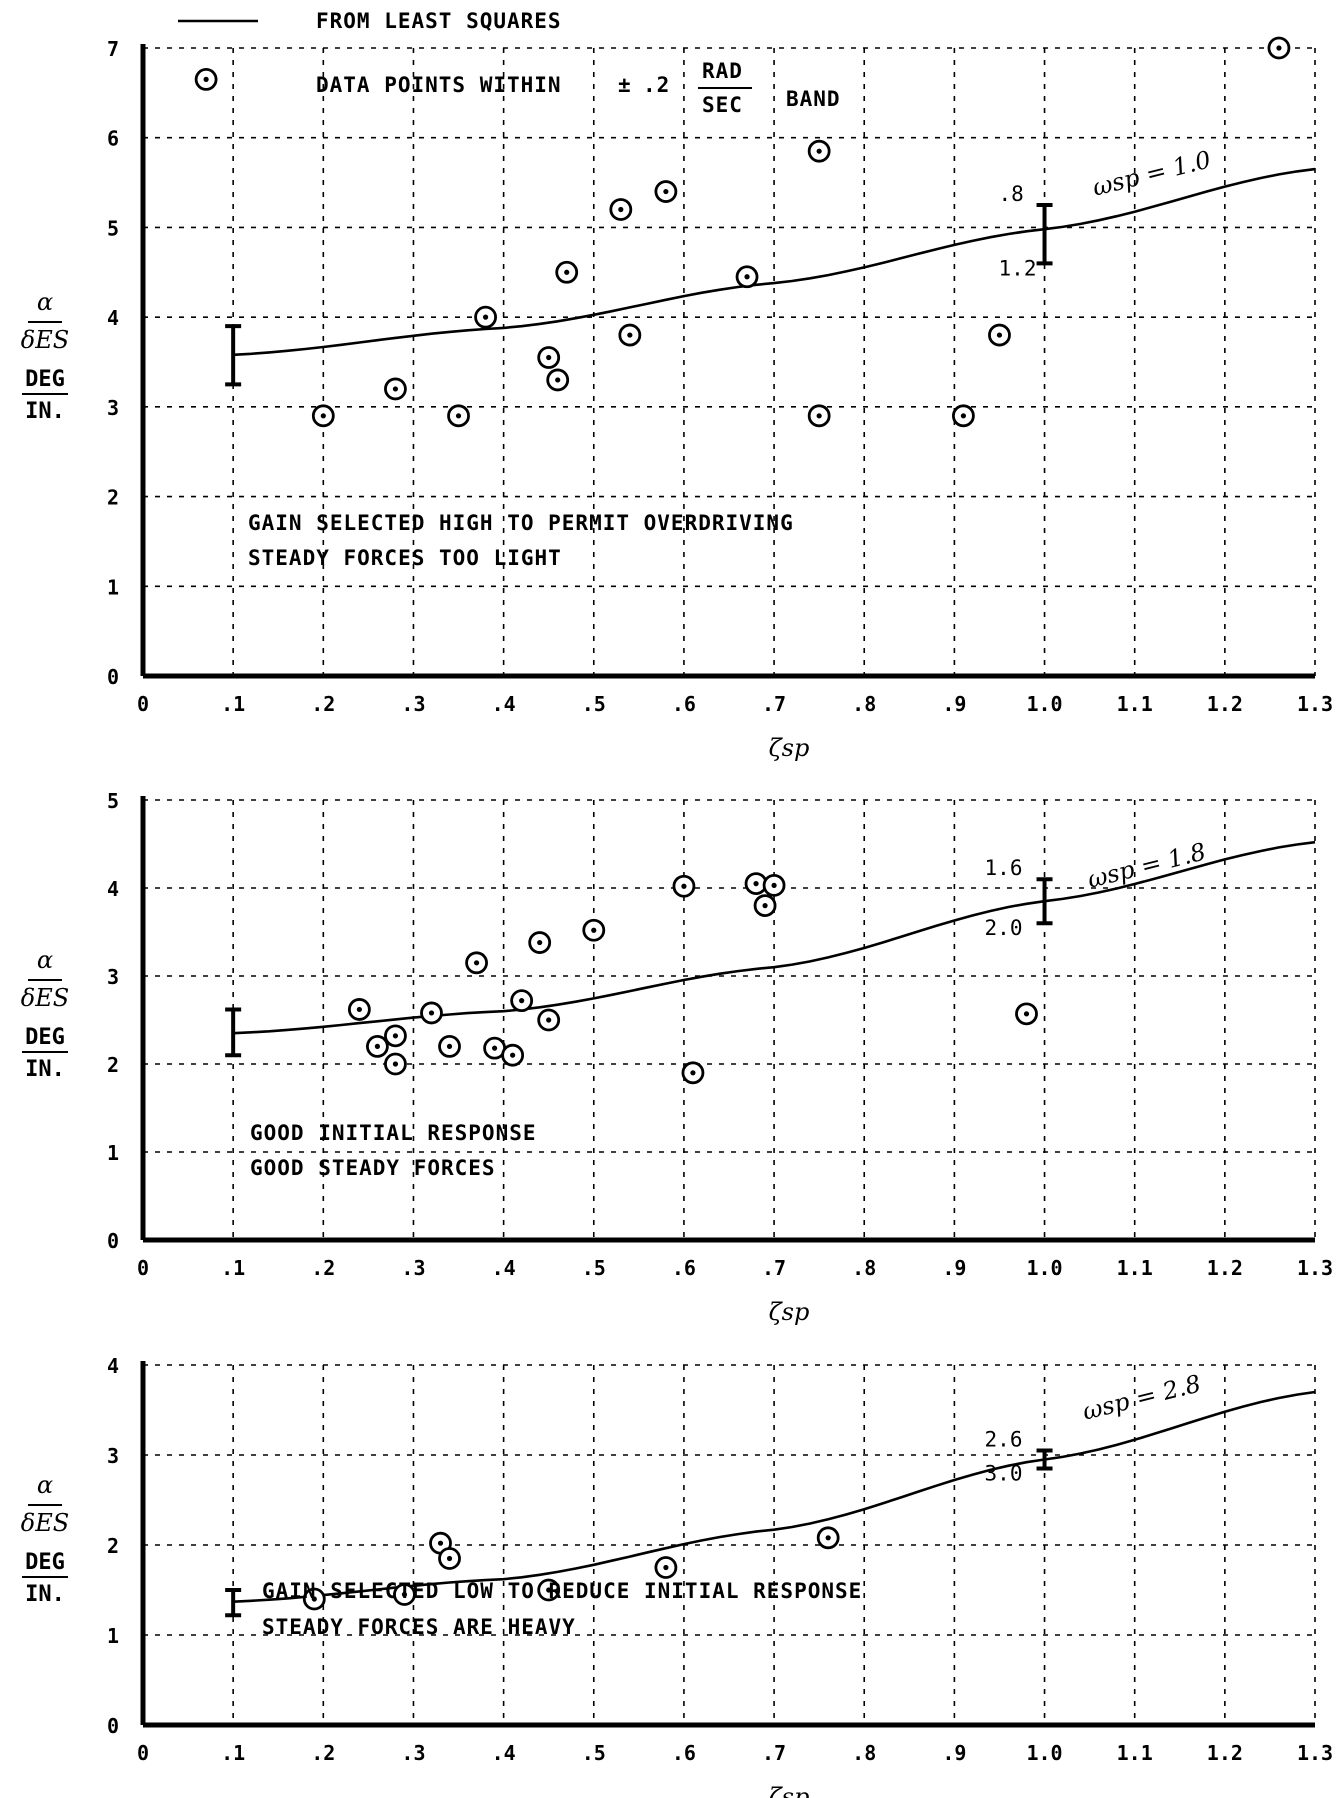  Describe the element at coordinates (722, 71) in the screenshot. I see `legend-band-unit-numerator: RAD` at that location.